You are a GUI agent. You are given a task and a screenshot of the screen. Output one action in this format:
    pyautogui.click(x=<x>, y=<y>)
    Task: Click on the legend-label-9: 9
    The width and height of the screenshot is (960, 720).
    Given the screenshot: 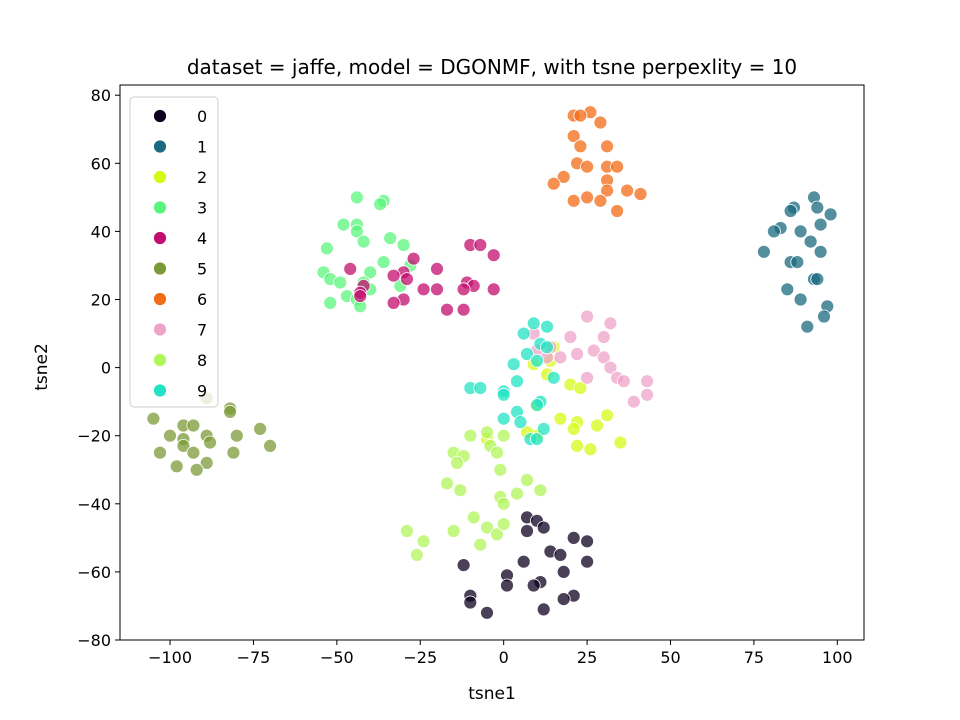 What is the action you would take?
    pyautogui.click(x=202, y=391)
    